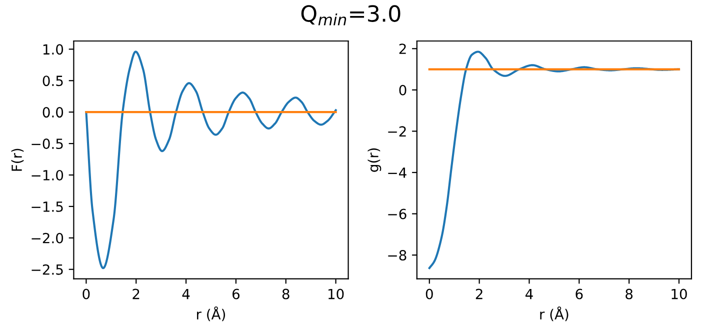 The width and height of the screenshot is (702, 328). I want to click on y-tick-label: 0.5, so click(52, 81).